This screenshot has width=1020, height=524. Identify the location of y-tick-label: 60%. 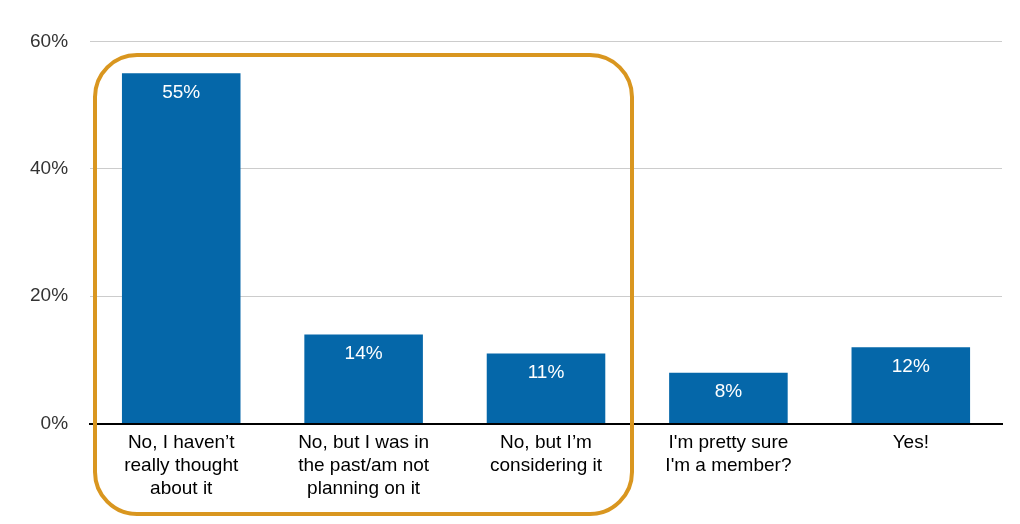
(49, 40).